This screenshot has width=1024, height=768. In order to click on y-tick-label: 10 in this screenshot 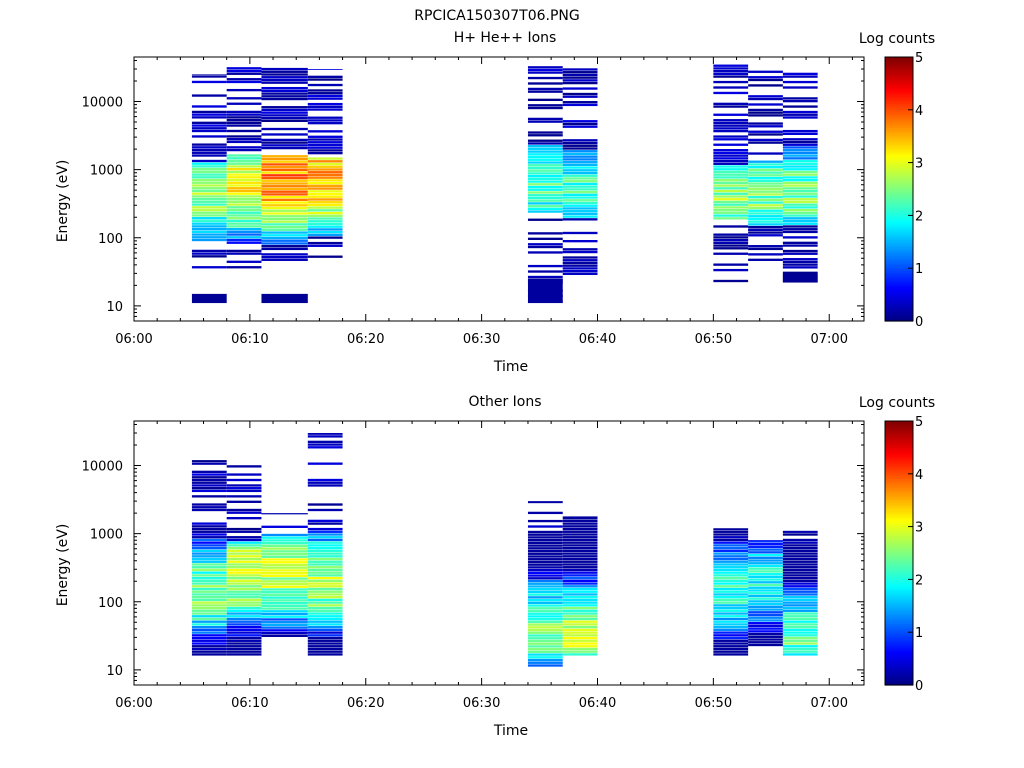, I will do `click(114, 307)`.